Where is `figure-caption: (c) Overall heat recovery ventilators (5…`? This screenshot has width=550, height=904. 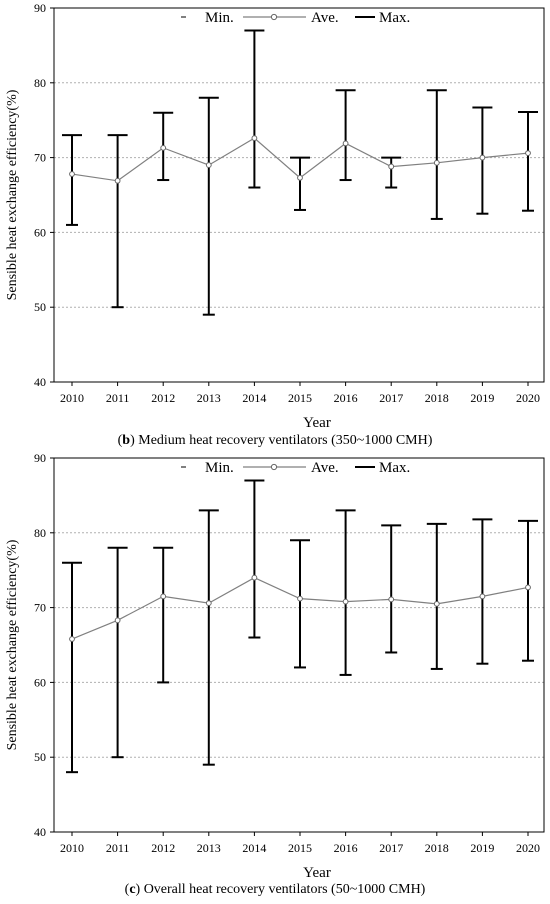 figure-caption: (c) Overall heat recovery ventilators (5… is located at coordinates (275, 889).